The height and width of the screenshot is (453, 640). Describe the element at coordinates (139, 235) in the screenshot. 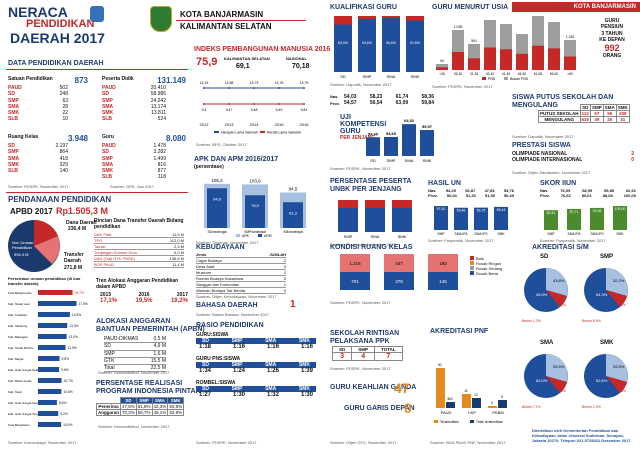

I see `table-row: DAK Fisik 11,5 M` at that location.